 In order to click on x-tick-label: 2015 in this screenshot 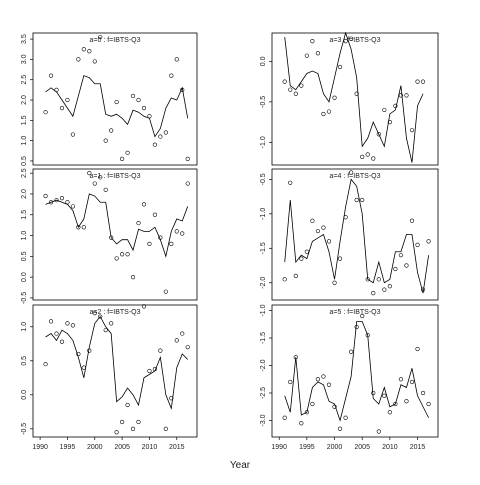, I will do `click(177, 447)`.